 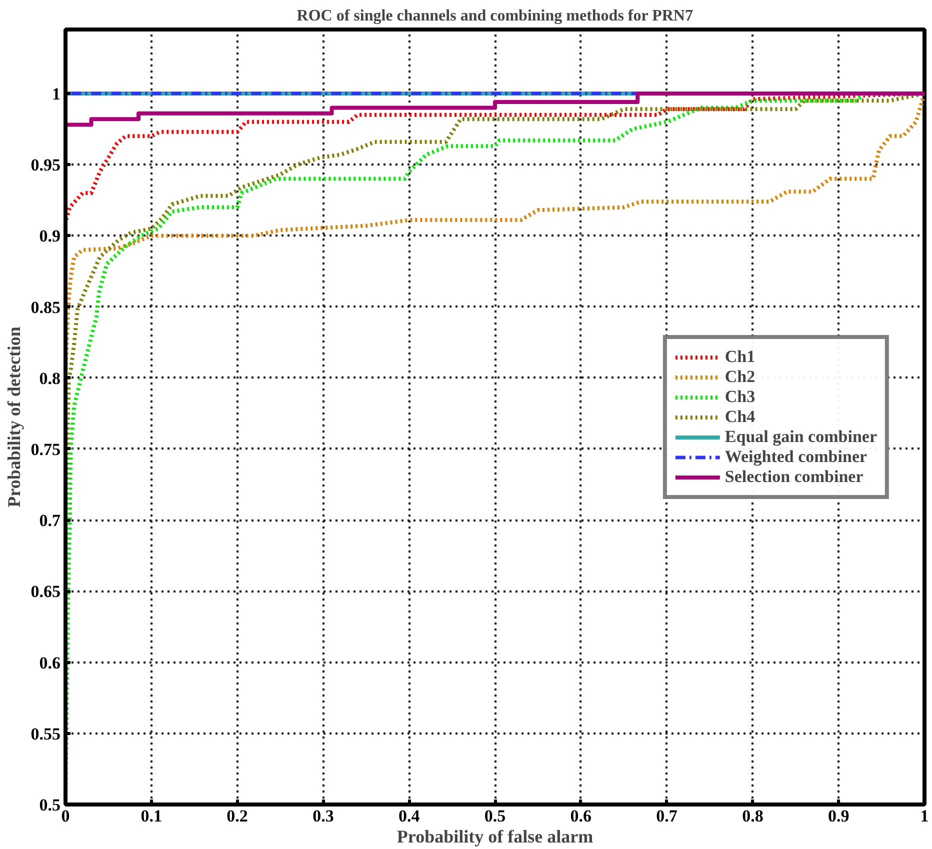 I want to click on x-tick-label: 0.4, so click(x=409, y=816).